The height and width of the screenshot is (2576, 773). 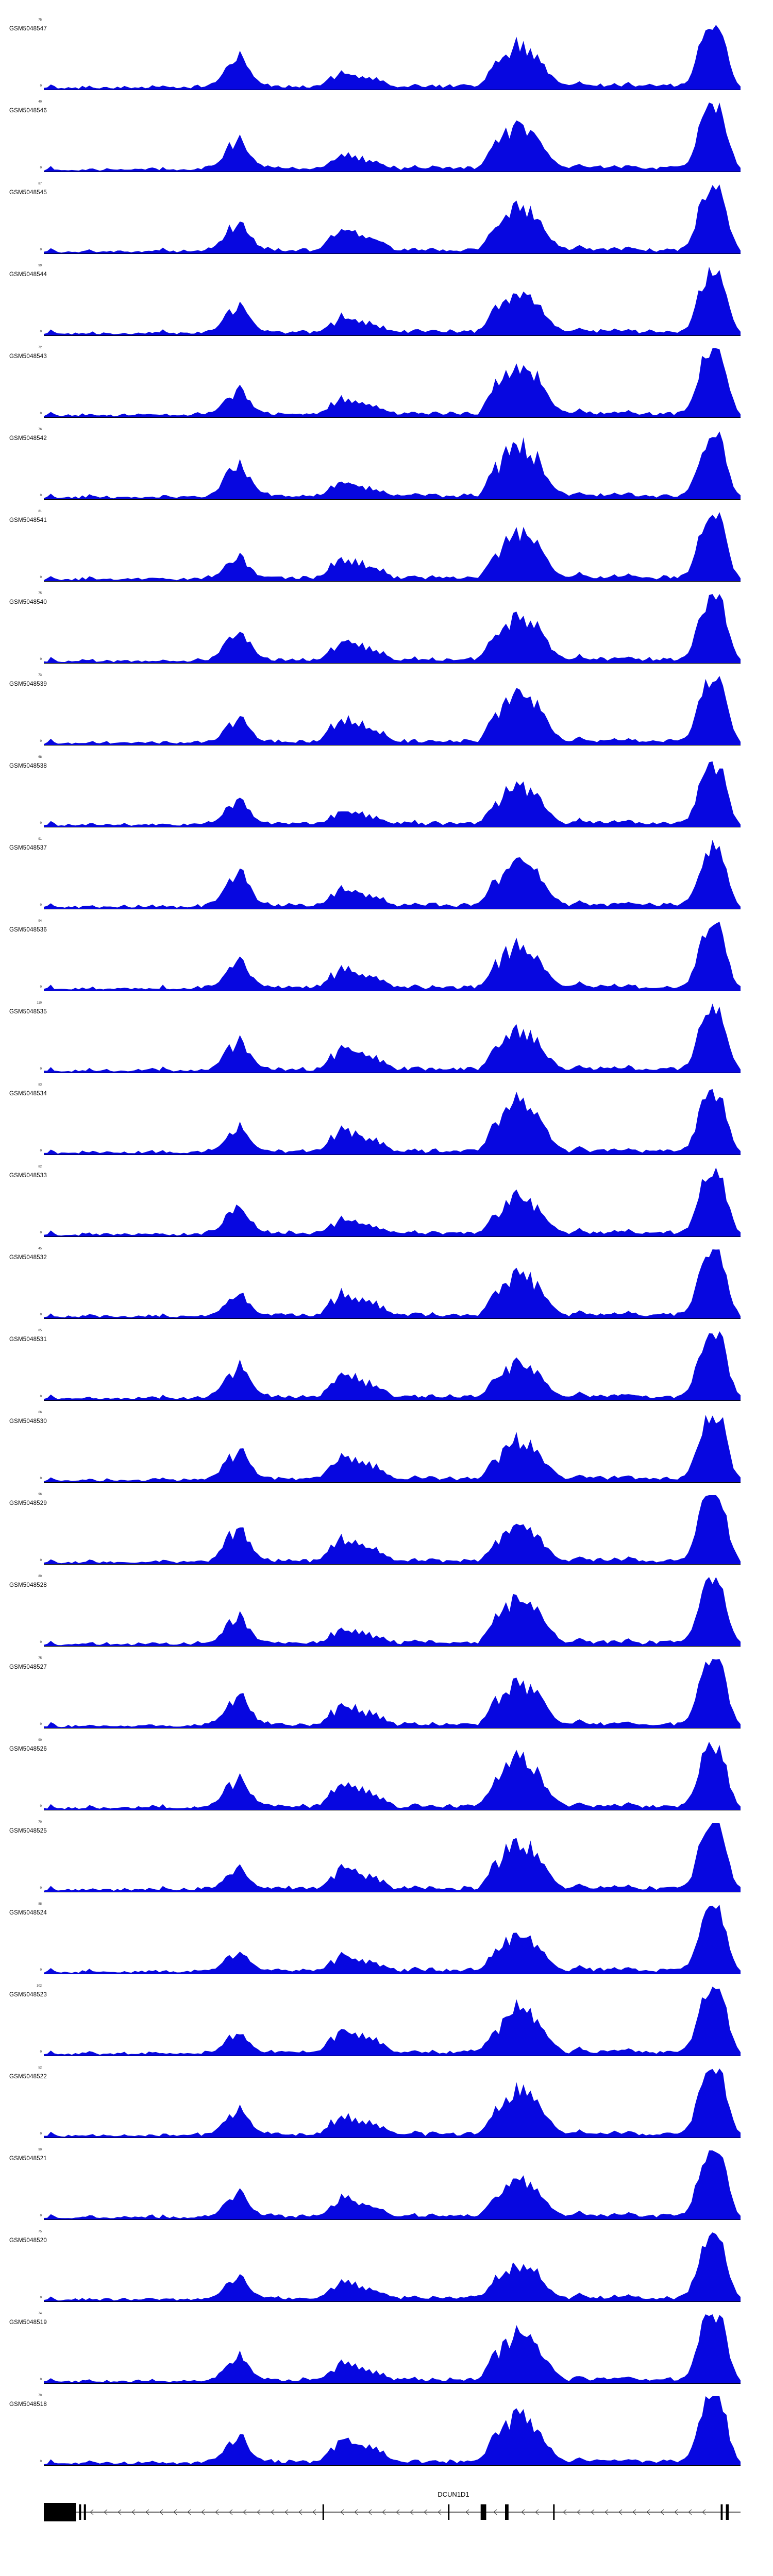 What do you see at coordinates (28, 2322) in the screenshot?
I see `track-label: GSM5048519` at bounding box center [28, 2322].